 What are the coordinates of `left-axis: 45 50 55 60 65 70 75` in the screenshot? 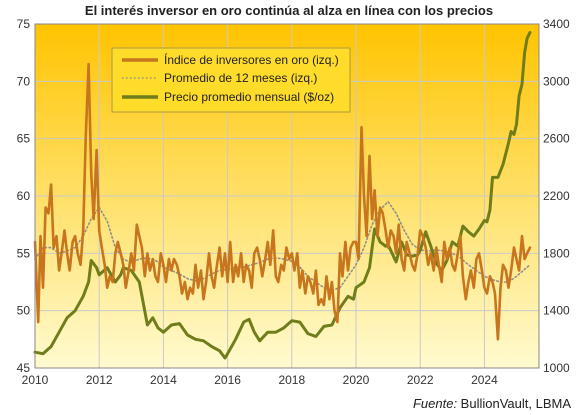 It's located at (24, 196).